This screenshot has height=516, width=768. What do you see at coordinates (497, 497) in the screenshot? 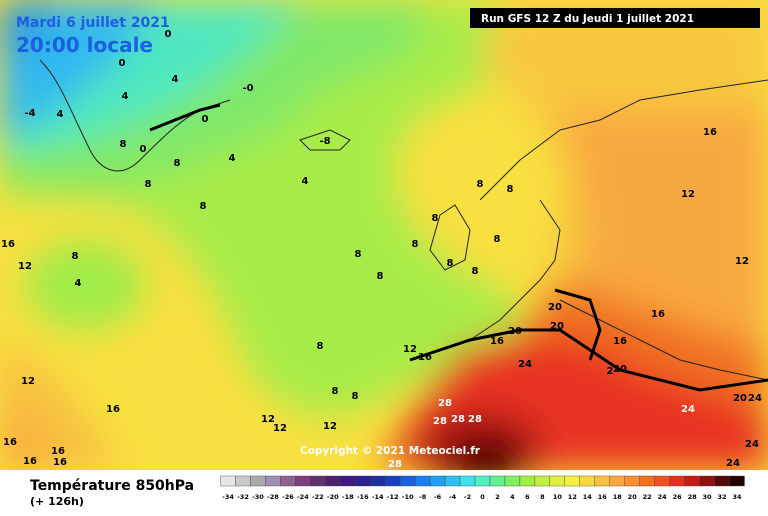
I see `scale-label: 2` at bounding box center [497, 497].